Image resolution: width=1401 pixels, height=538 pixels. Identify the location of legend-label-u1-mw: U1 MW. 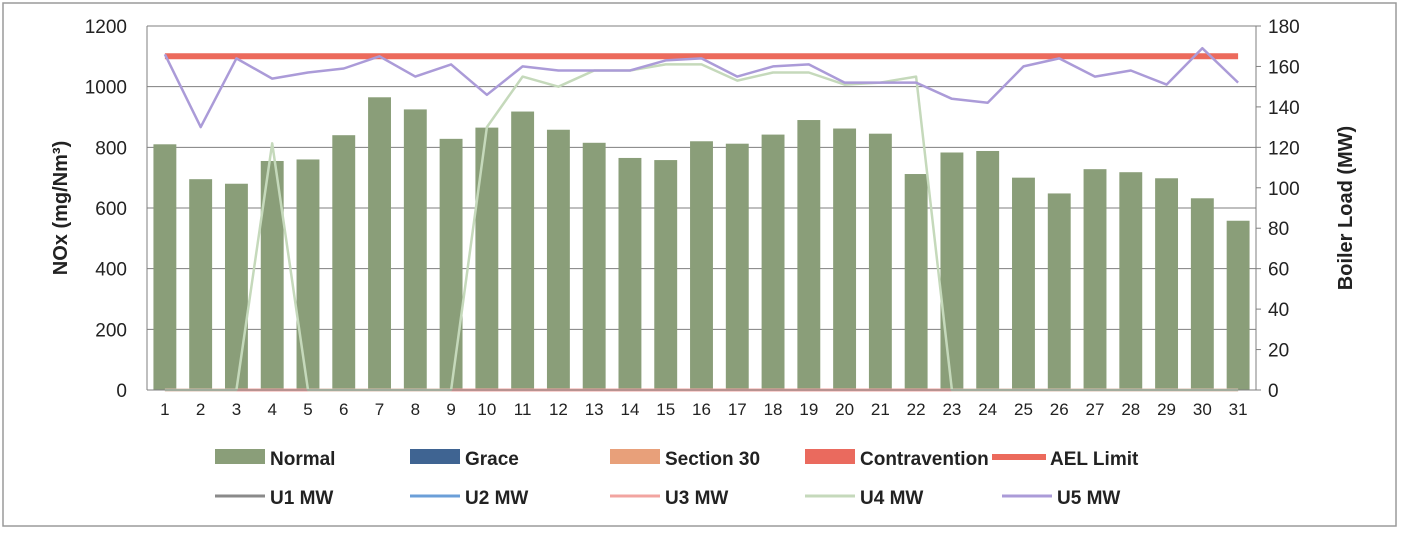
(301, 498).